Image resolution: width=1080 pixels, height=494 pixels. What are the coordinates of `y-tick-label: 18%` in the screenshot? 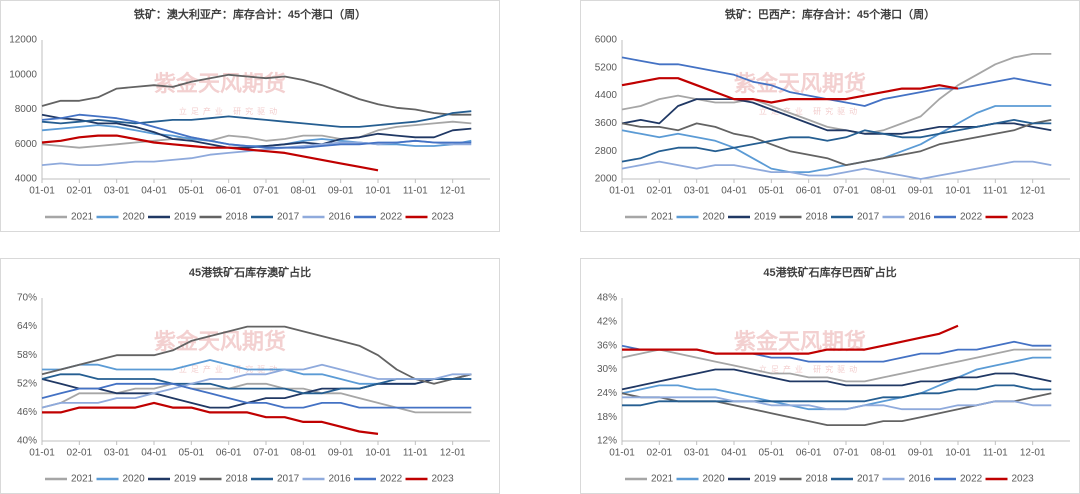 It's located at (607, 417).